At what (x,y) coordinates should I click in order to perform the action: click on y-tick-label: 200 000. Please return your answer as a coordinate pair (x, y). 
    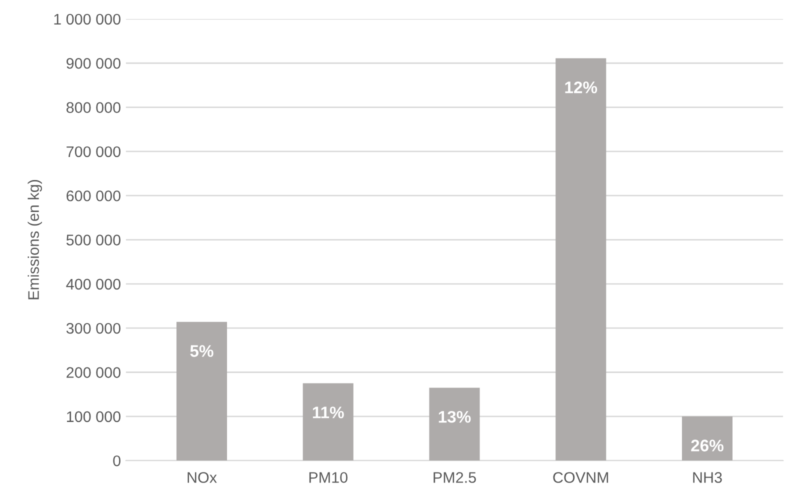
    Looking at the image, I should click on (93, 372).